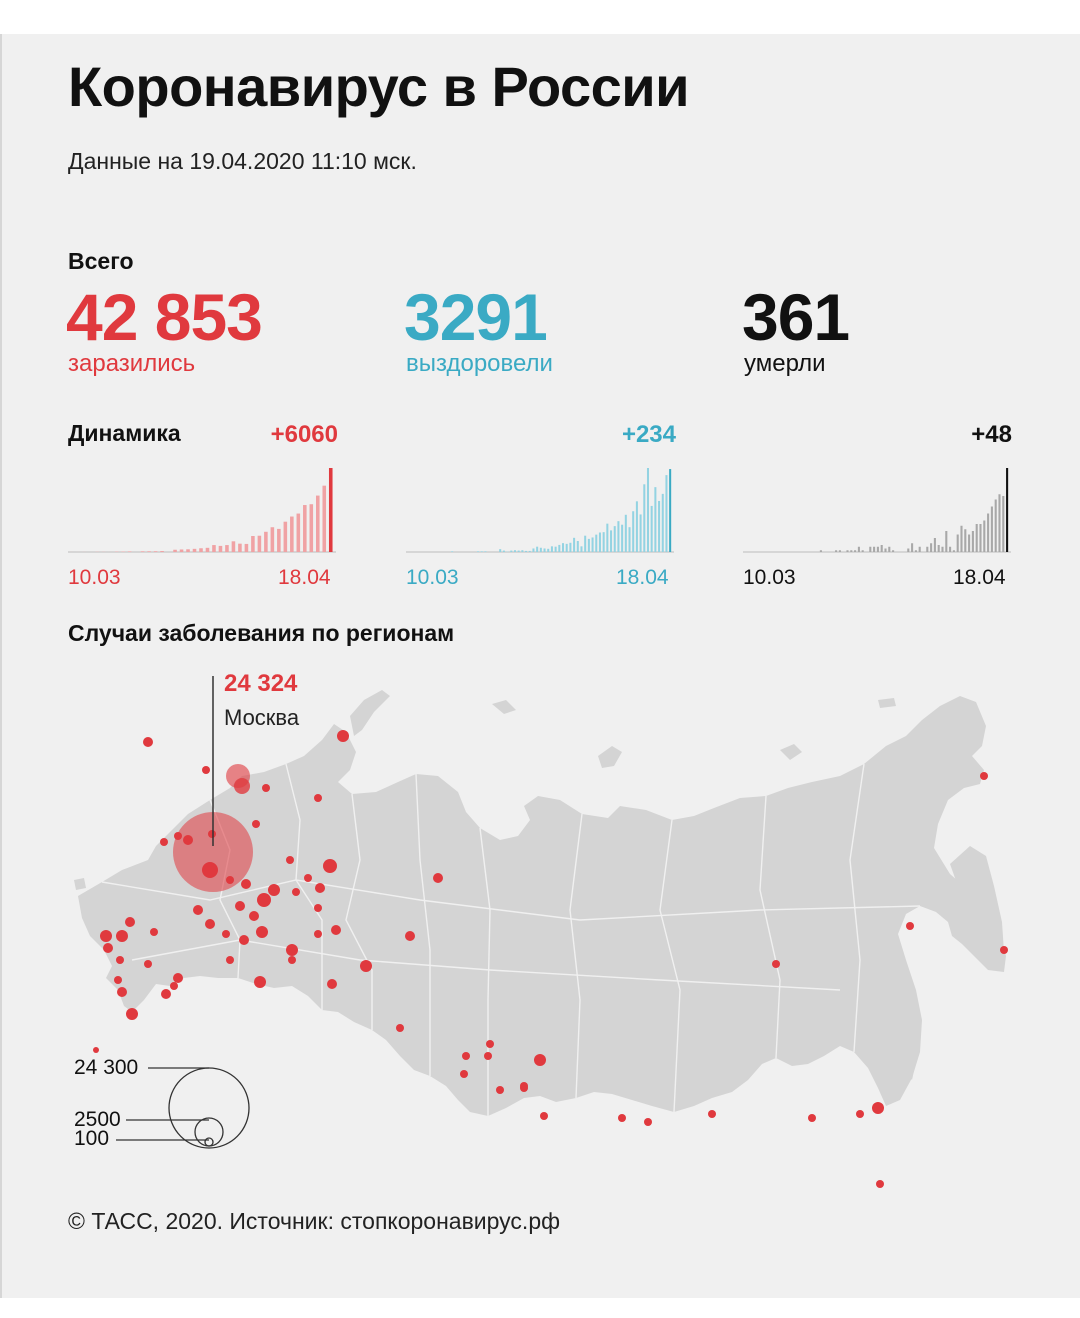  I want to click on legend-circle-large, so click(209, 1108).